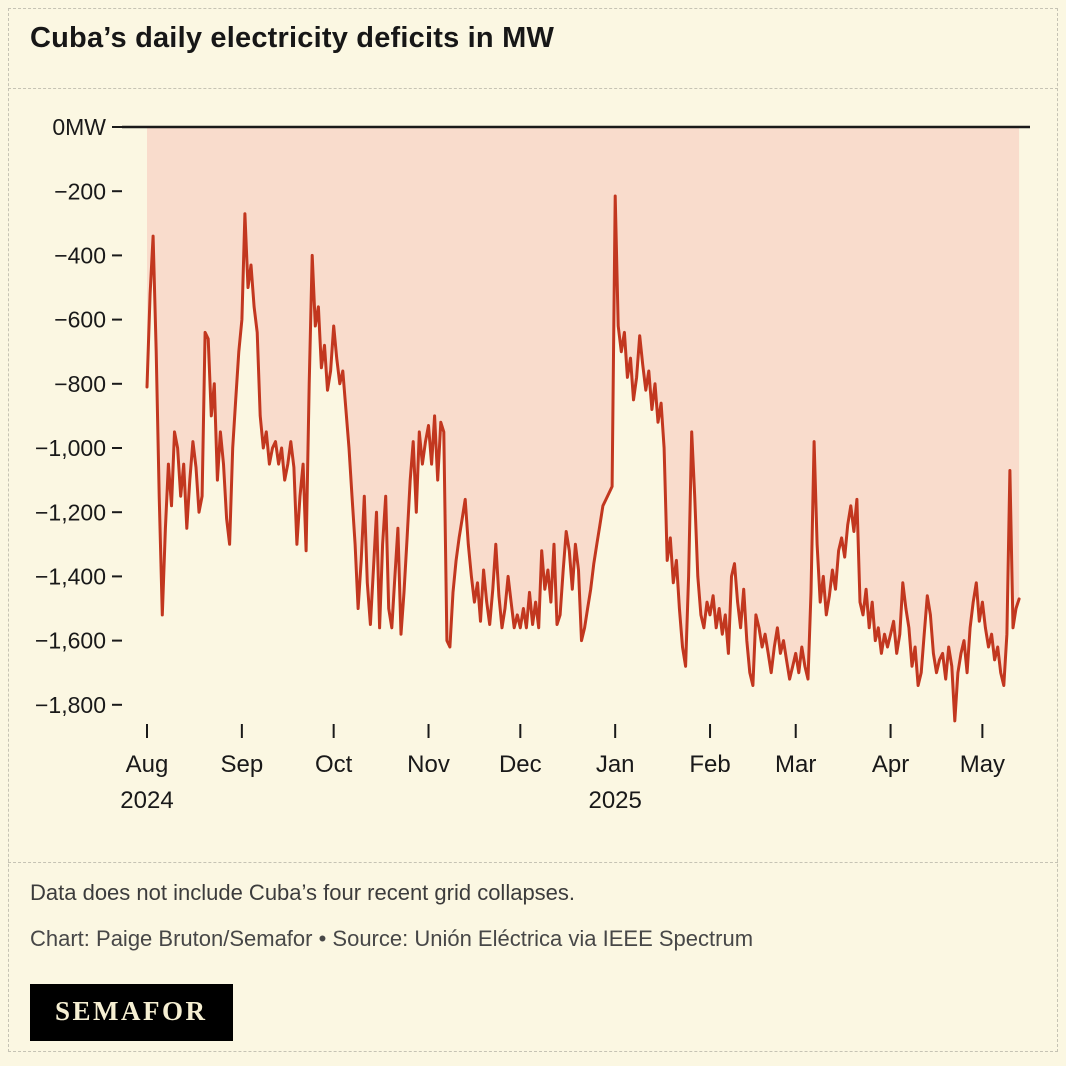  Describe the element at coordinates (79, 127) in the screenshot. I see `y-axis-label: 0MW` at that location.